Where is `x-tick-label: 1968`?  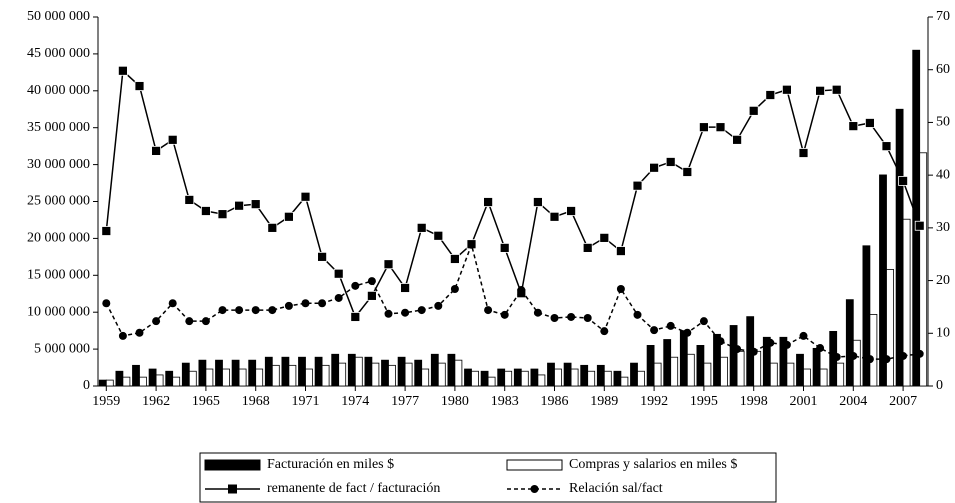
x-tick-label: 1968 is located at coordinates (256, 401).